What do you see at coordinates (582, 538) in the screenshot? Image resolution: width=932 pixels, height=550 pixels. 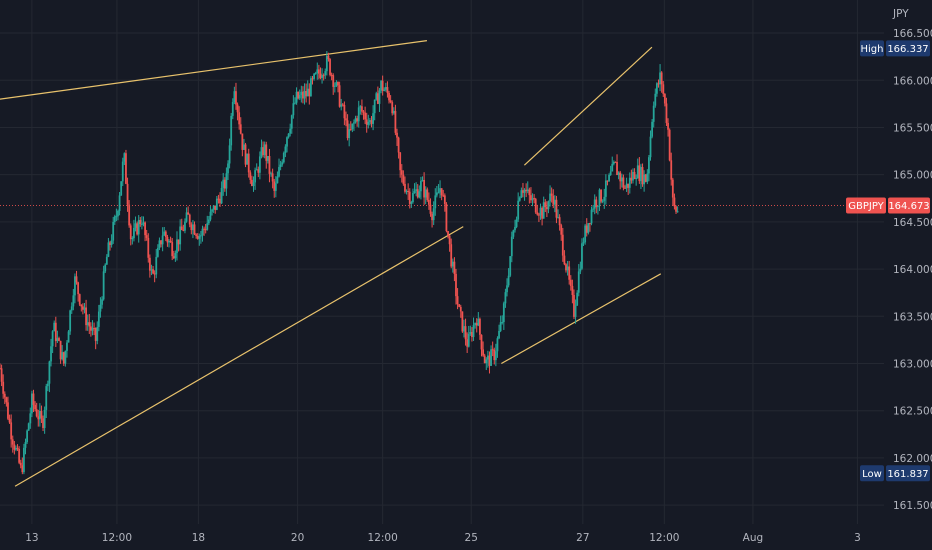 I see `x-tick-label: 27` at bounding box center [582, 538].